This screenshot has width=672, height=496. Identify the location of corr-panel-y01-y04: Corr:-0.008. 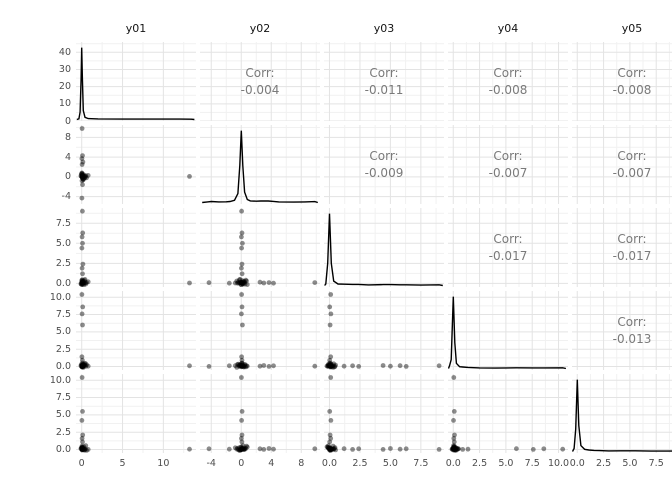
(508, 81).